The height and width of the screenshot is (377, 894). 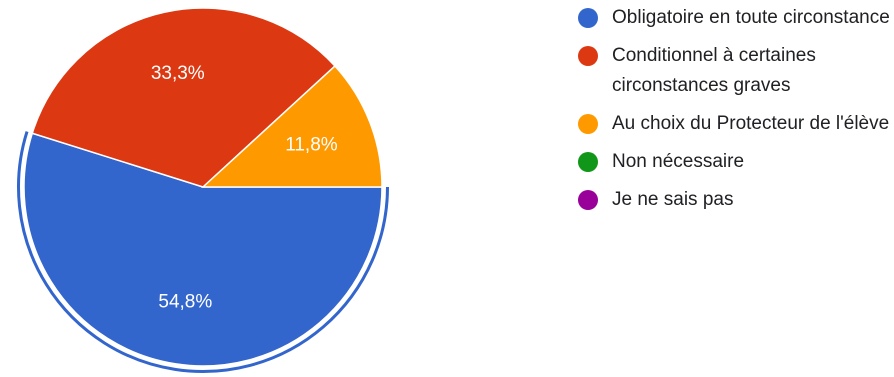 I want to click on pie-slice-au-choix-du-protecteur-de-l-eleve, so click(x=292, y=126).